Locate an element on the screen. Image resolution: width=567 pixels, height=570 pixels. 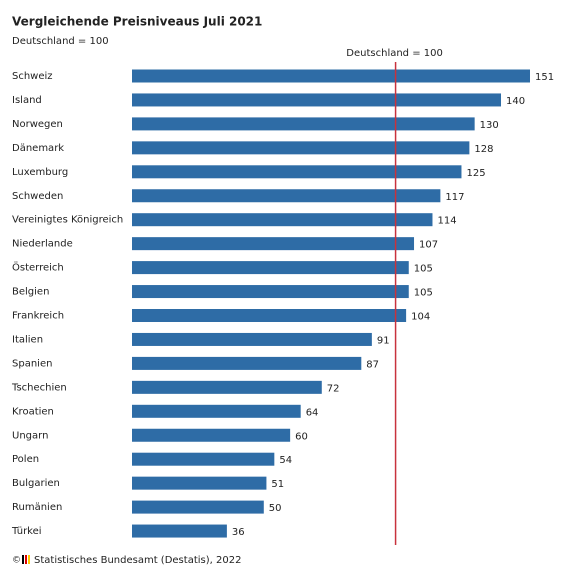
value-label: 114 is located at coordinates (446, 221).